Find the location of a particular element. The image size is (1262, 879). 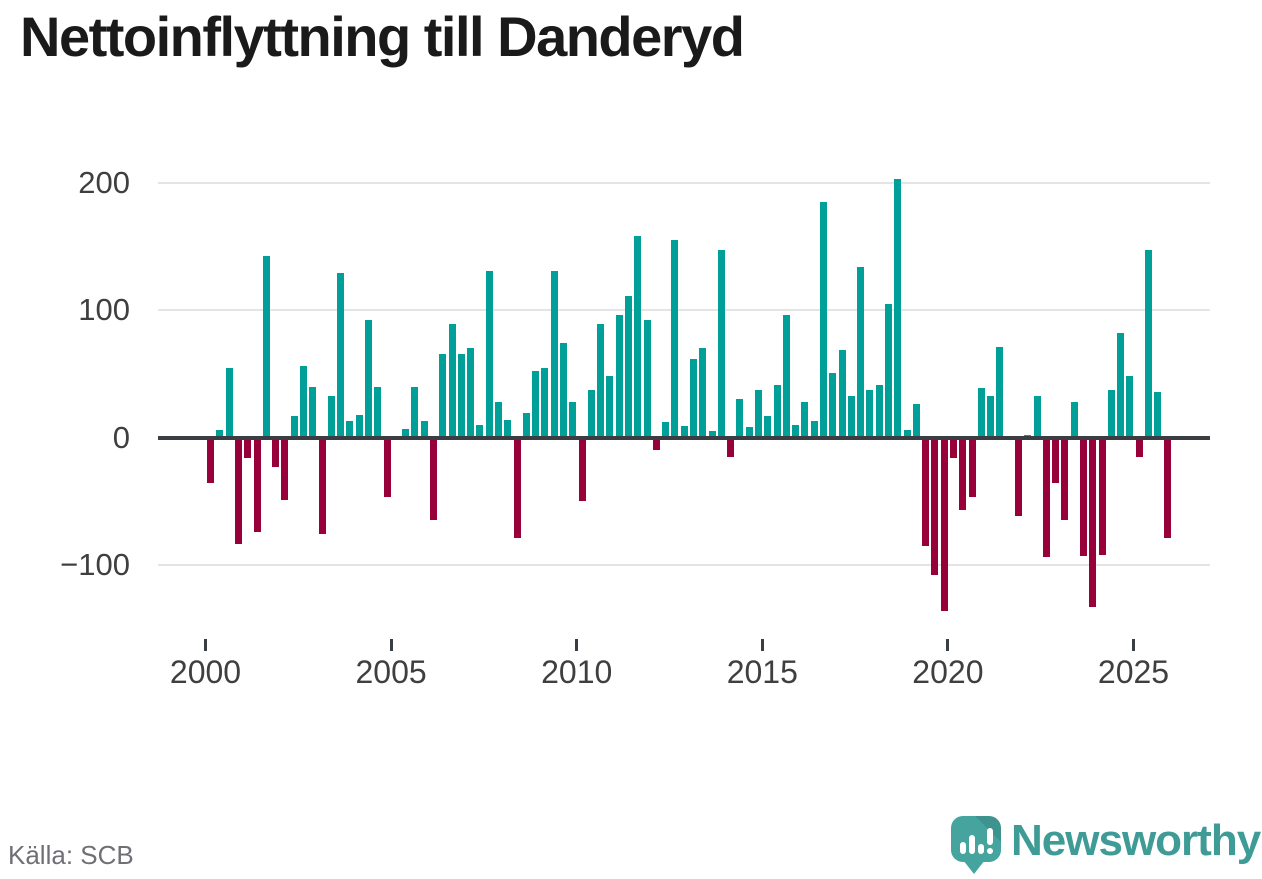

bar-2006-Q3 is located at coordinates (452, 381).